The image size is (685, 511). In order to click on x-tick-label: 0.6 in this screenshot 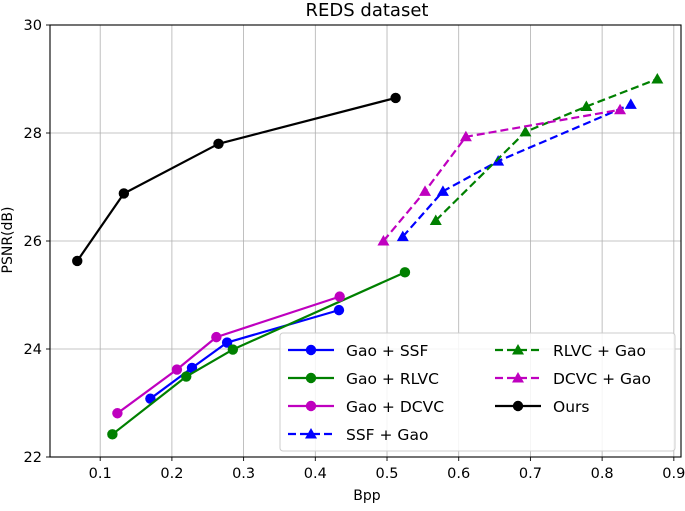, I will do `click(458, 474)`.